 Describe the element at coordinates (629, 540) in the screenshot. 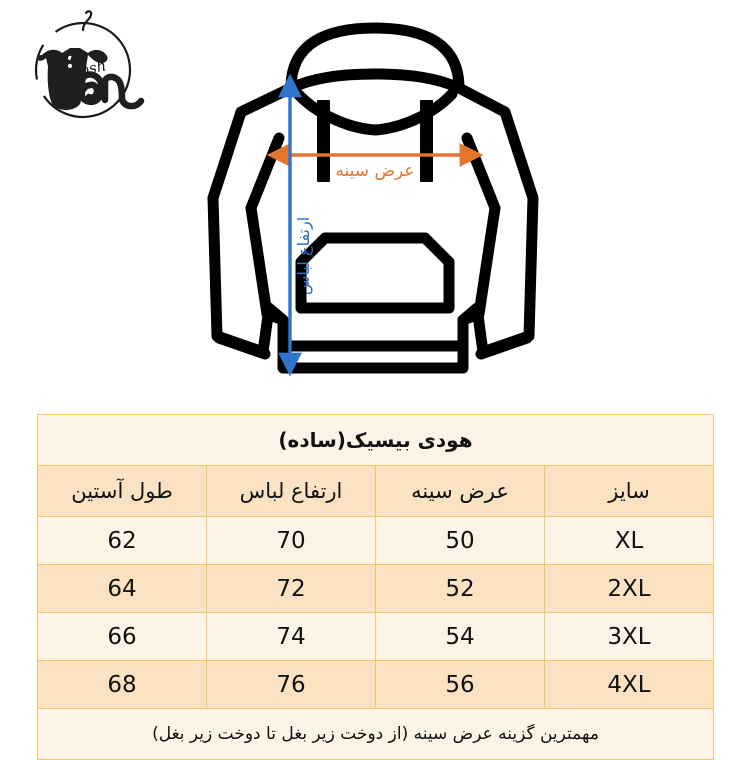

I see `cell-size: XL` at that location.